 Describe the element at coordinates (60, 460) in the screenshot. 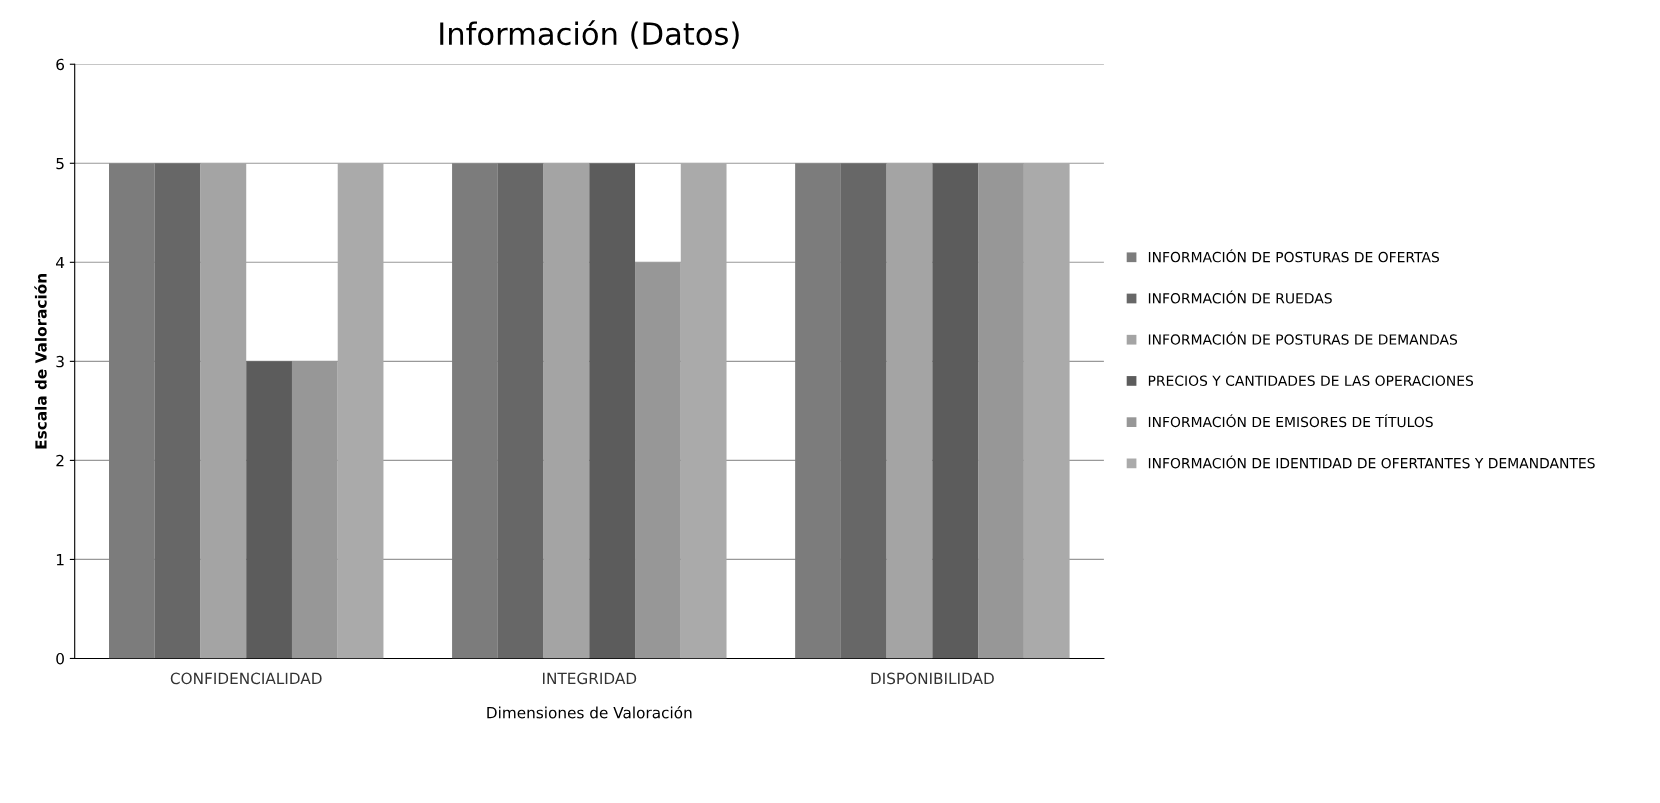

I see `y-tick-label: 2` at that location.